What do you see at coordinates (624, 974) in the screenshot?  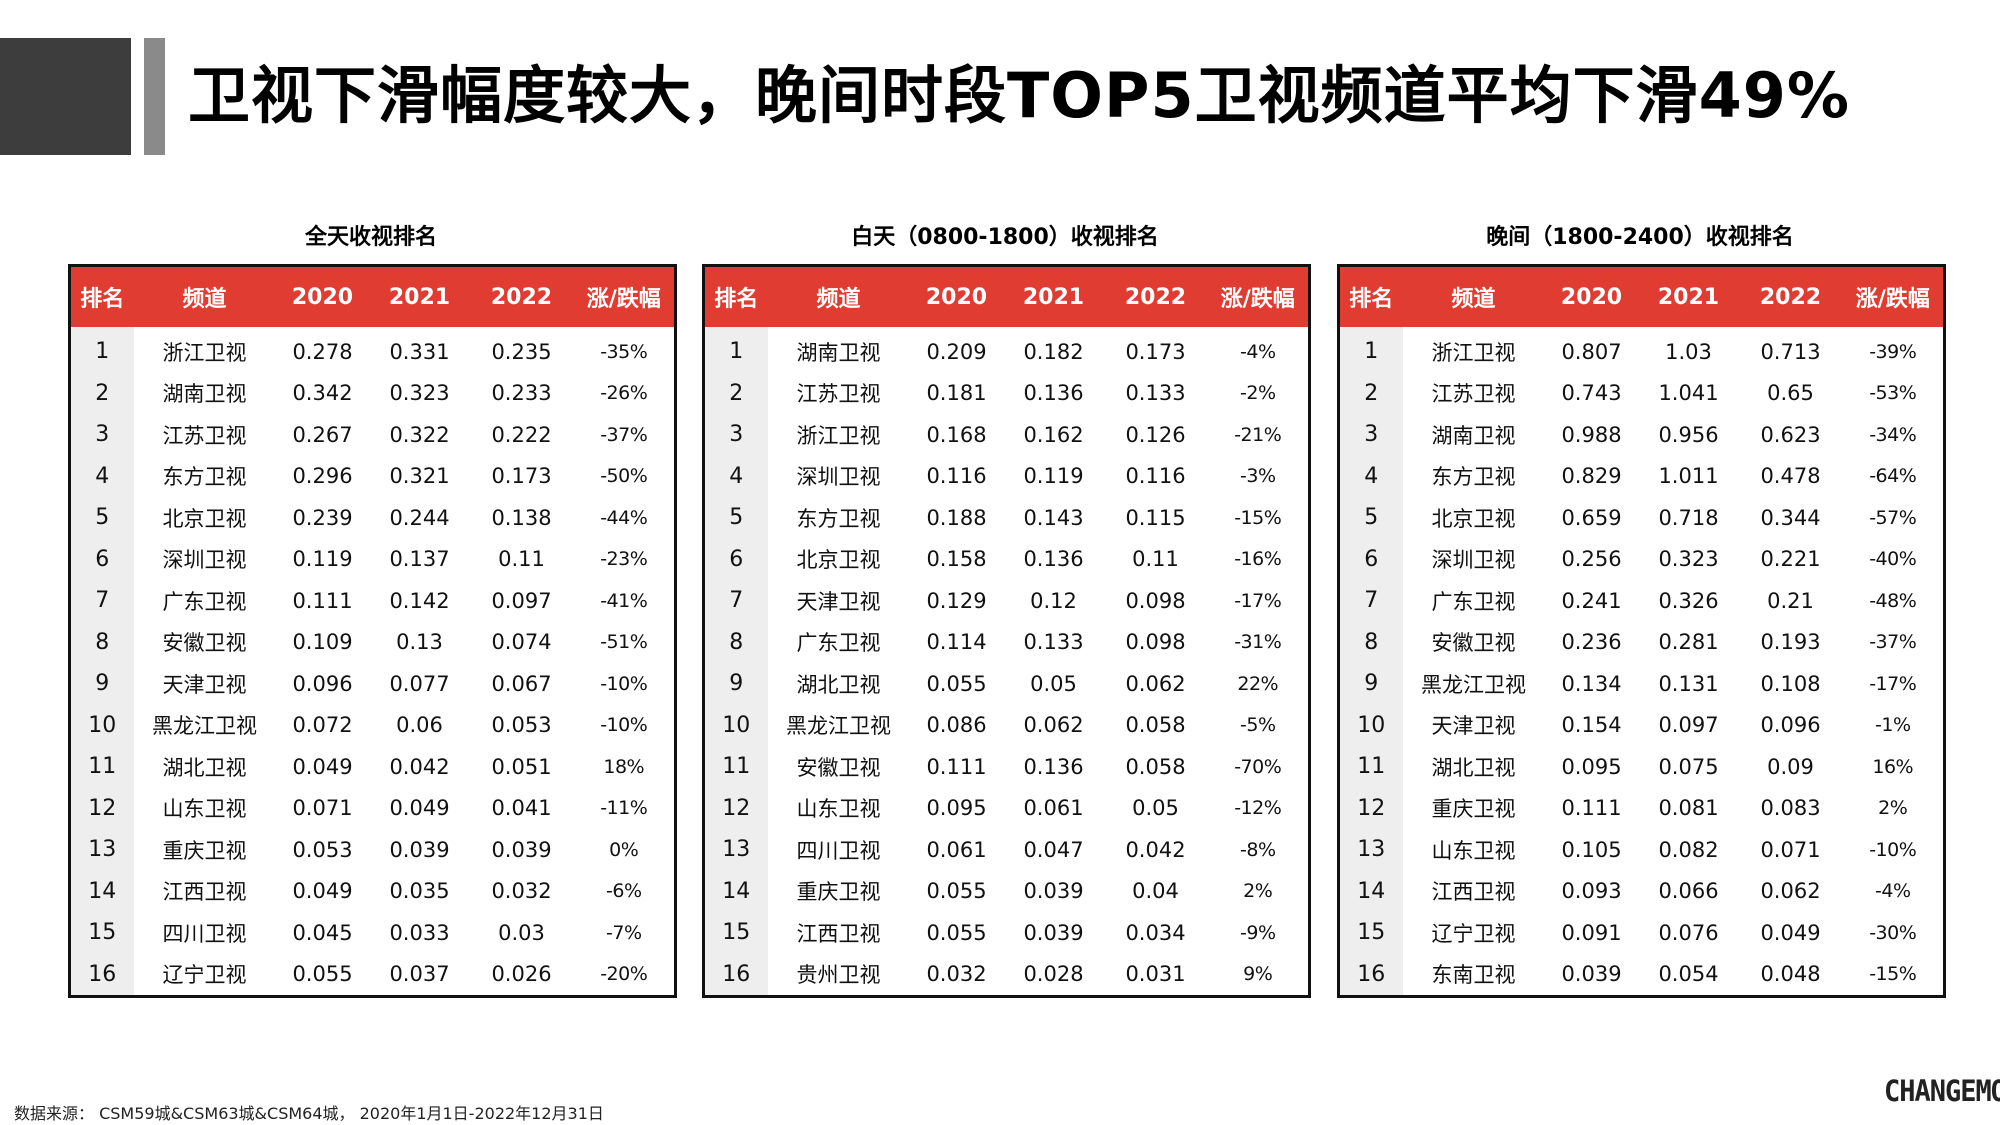 I see `cell-change: -20%` at bounding box center [624, 974].